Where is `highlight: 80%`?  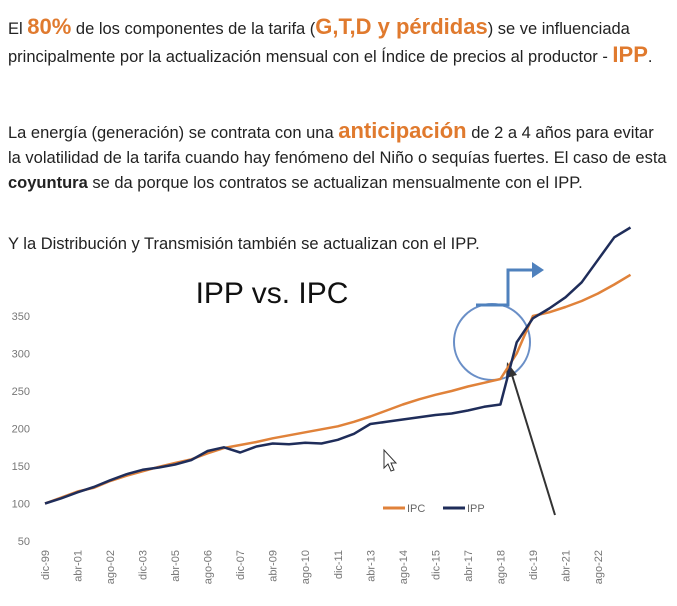
highlight: 80% is located at coordinates (49, 26).